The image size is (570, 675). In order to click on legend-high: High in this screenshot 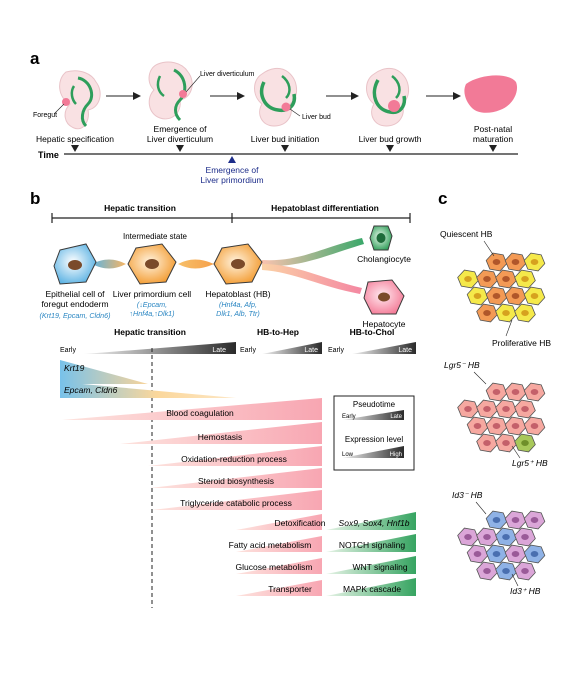, I will do `click(396, 455)`.